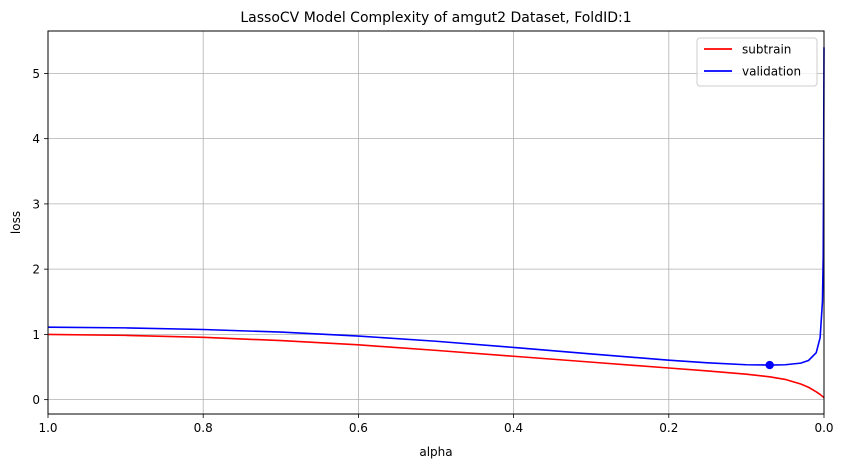 The image size is (844, 468). Describe the element at coordinates (36, 400) in the screenshot. I see `y-tick-label: 0` at that location.